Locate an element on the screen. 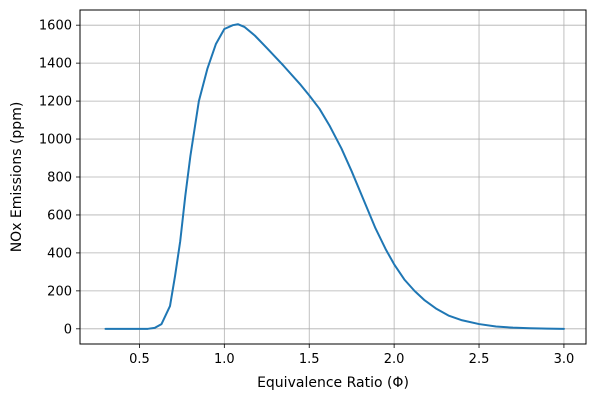  x-ticks: 0.5 1.0 1.5 2.0 2.5 3.0 is located at coordinates (351, 355).